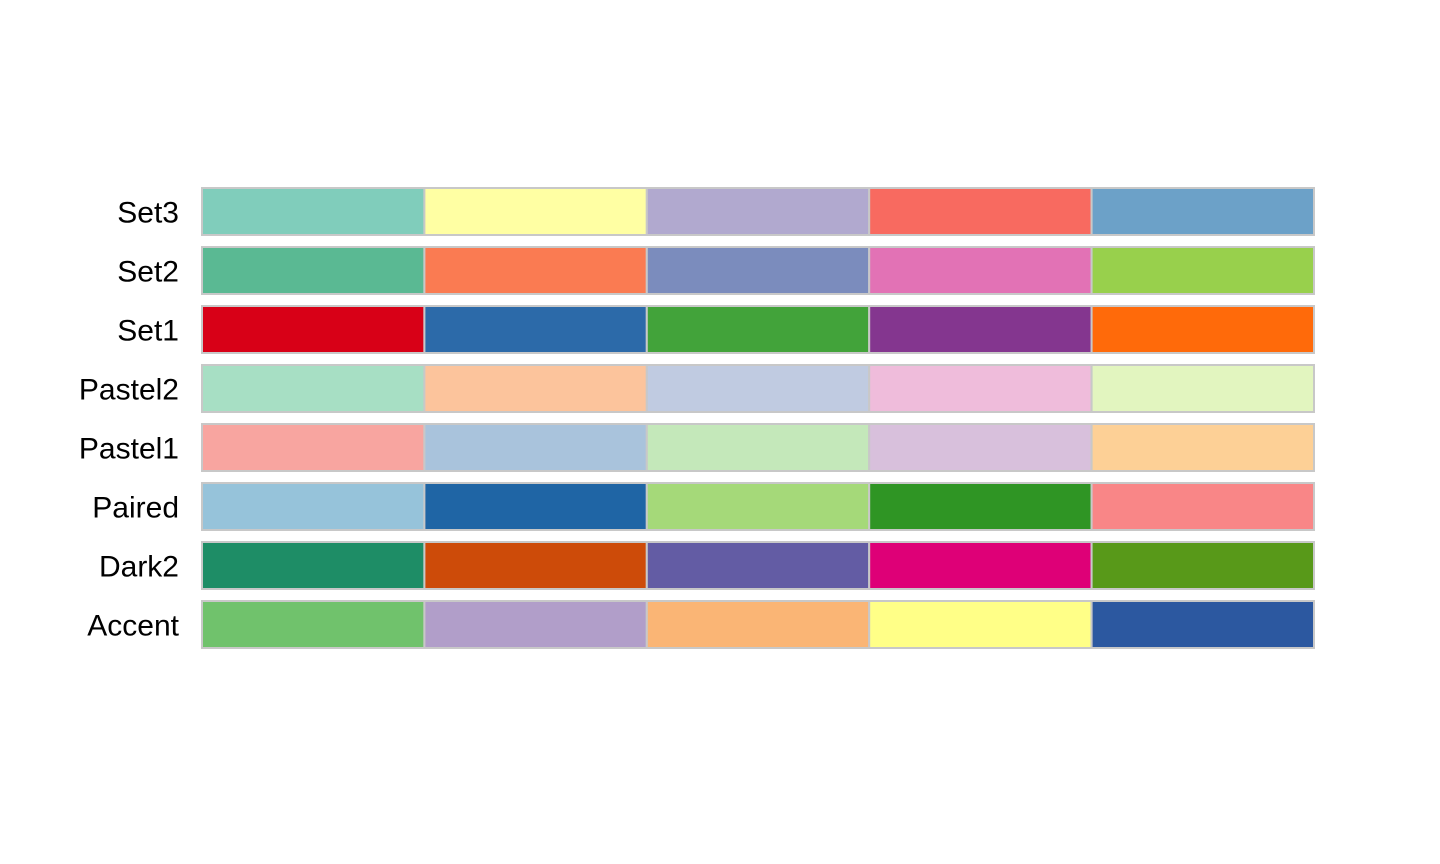 Image resolution: width=1440 pixels, height=864 pixels. I want to click on row-label-set3: Set3, so click(148, 213).